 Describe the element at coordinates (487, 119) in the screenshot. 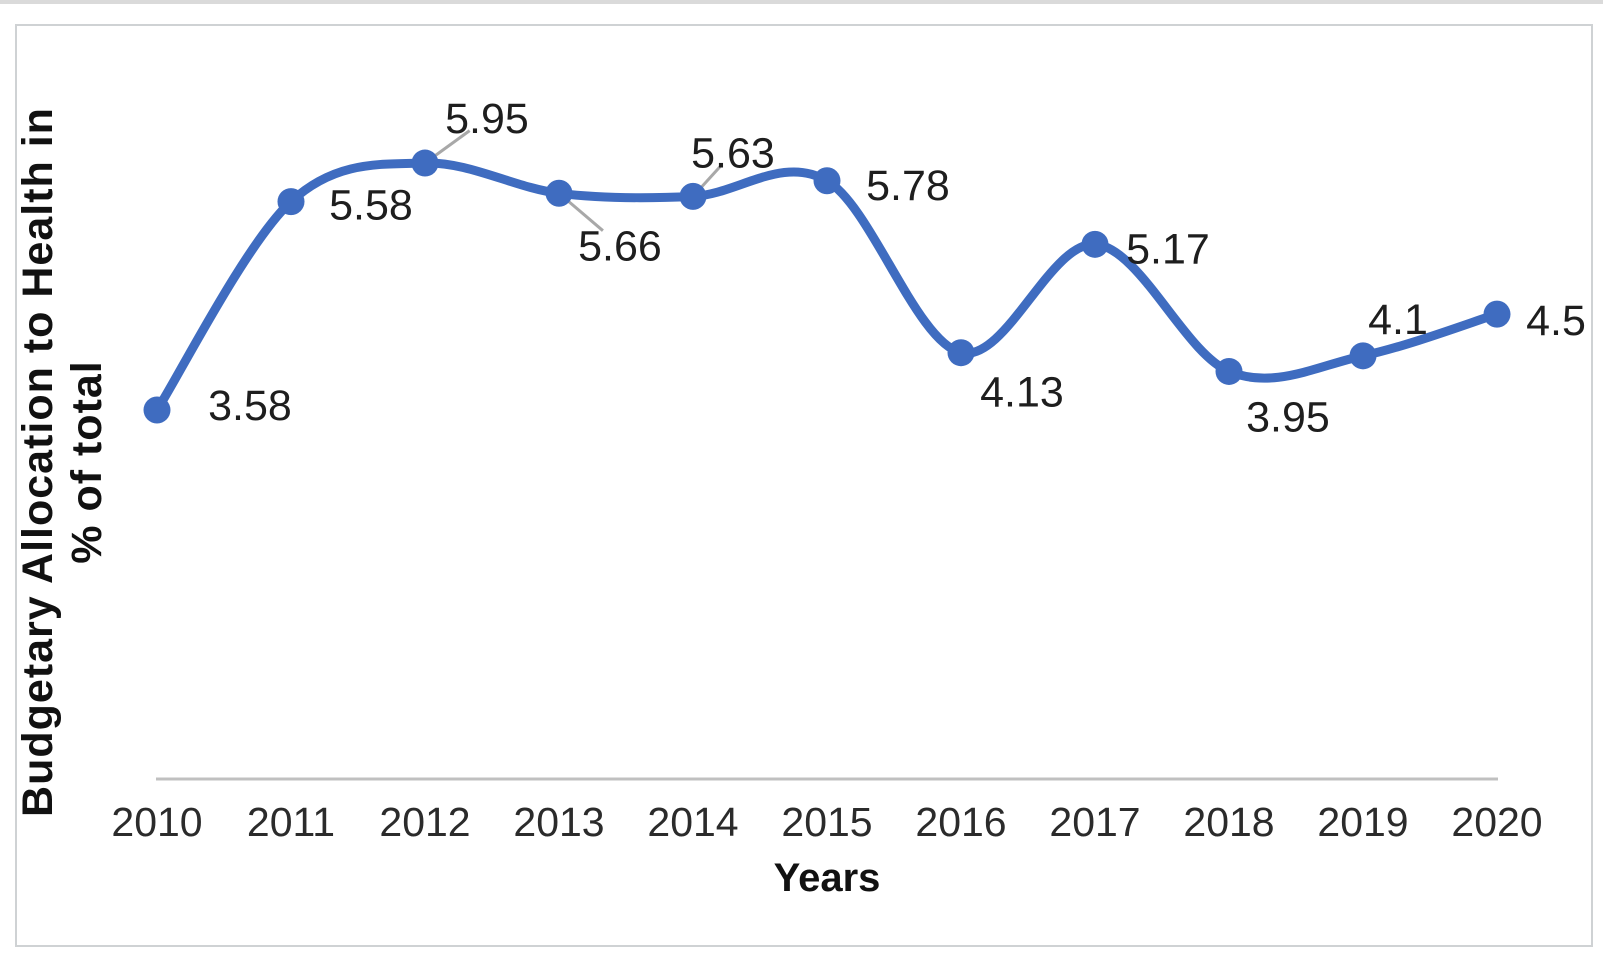

I see `data-label-2012: 5.95` at that location.